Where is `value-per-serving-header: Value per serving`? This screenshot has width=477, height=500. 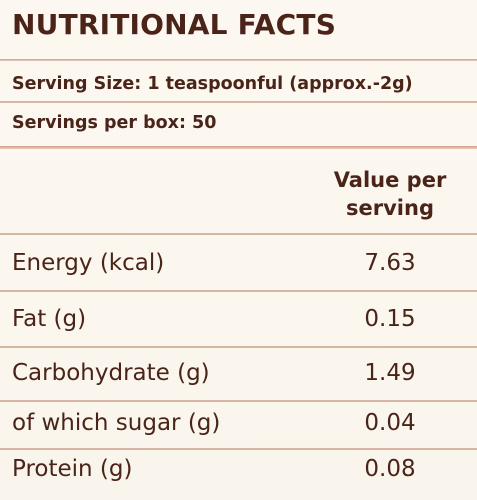
value-per-serving-header: Value per serving is located at coordinates (390, 194).